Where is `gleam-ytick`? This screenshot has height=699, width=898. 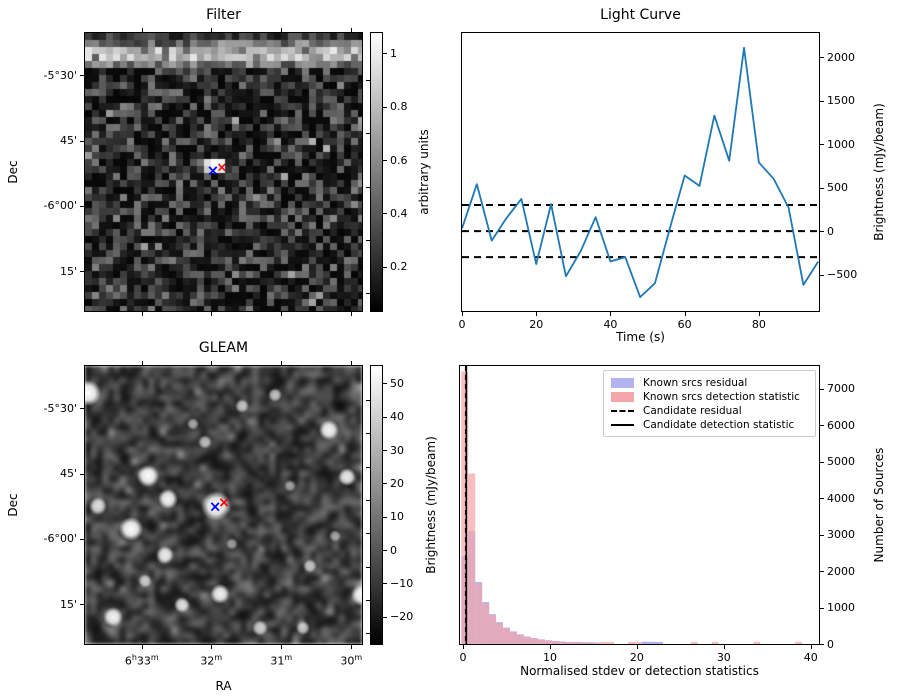 gleam-ytick is located at coordinates (82, 409).